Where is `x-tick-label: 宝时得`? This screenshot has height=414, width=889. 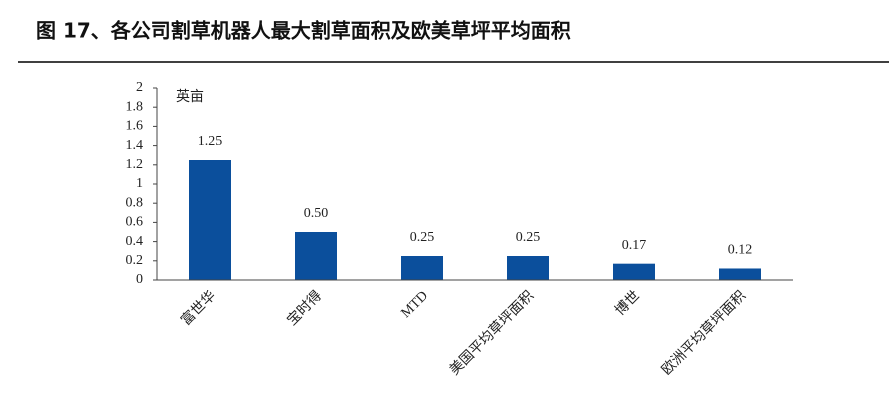
x-tick-label: 宝时得 is located at coordinates (304, 308).